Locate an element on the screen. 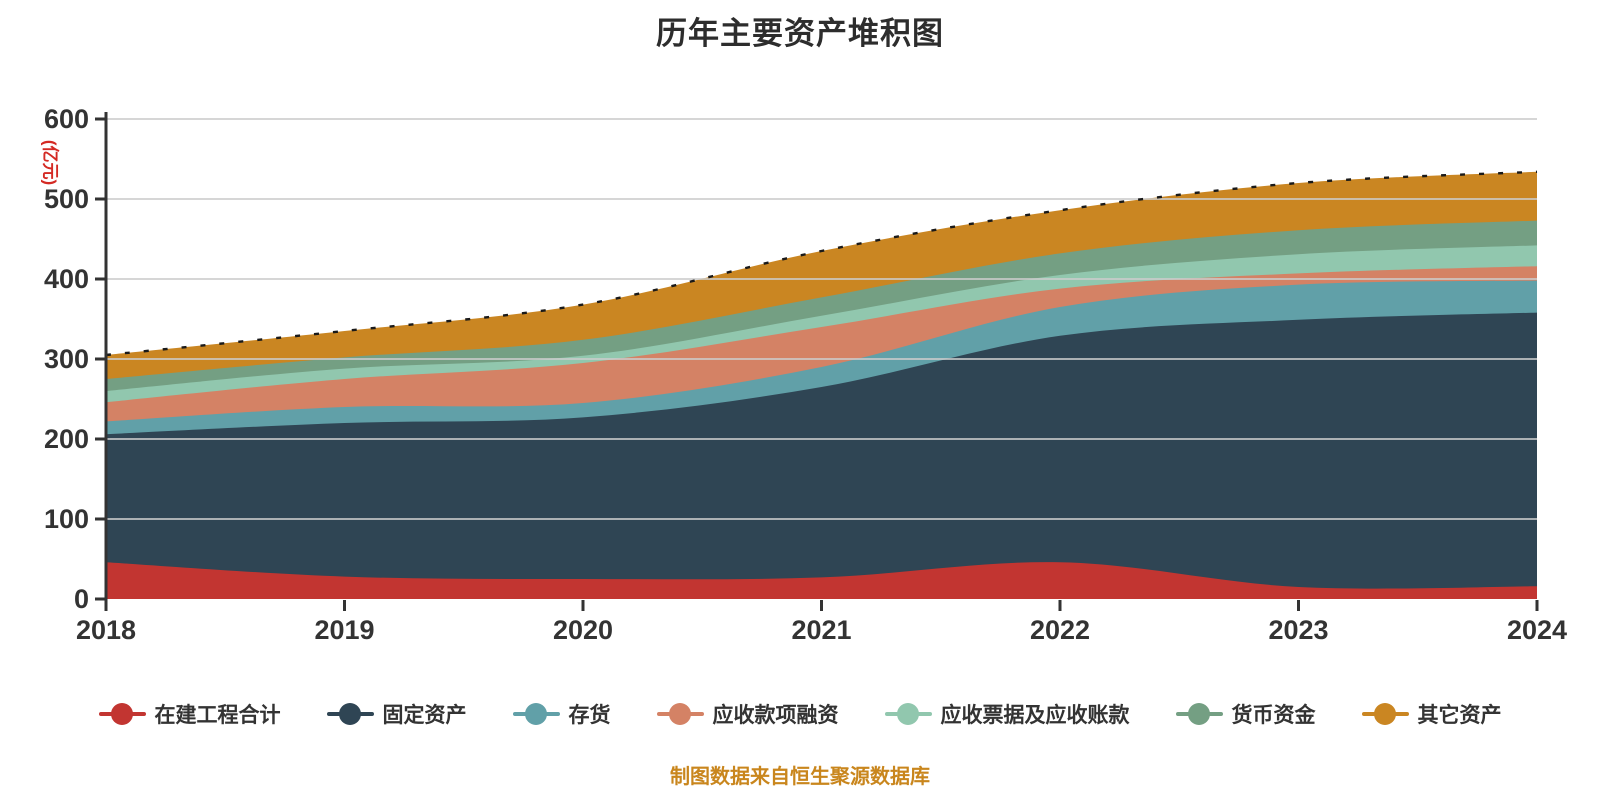  legend-item-6: 货币资金 is located at coordinates (1245, 714).